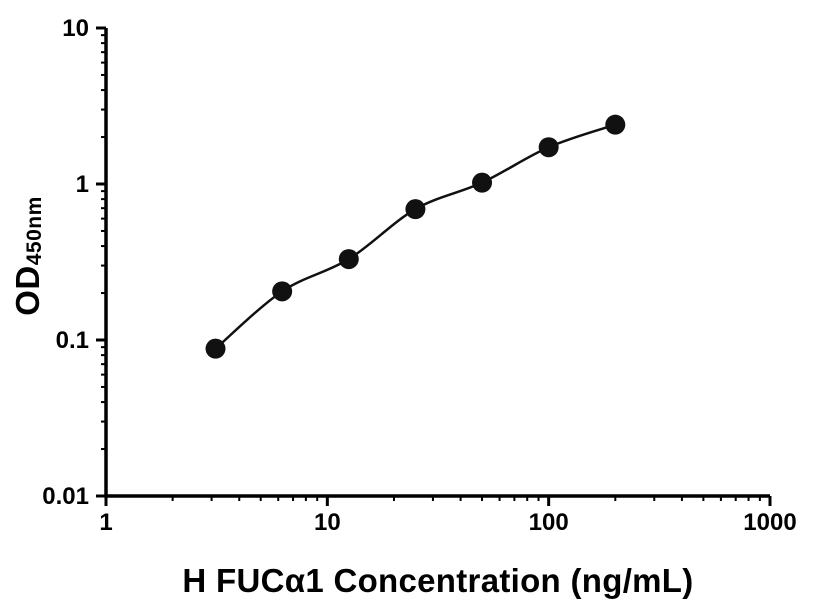 The image size is (816, 612). What do you see at coordinates (105, 522) in the screenshot?
I see `x-tick-label: 1` at bounding box center [105, 522].